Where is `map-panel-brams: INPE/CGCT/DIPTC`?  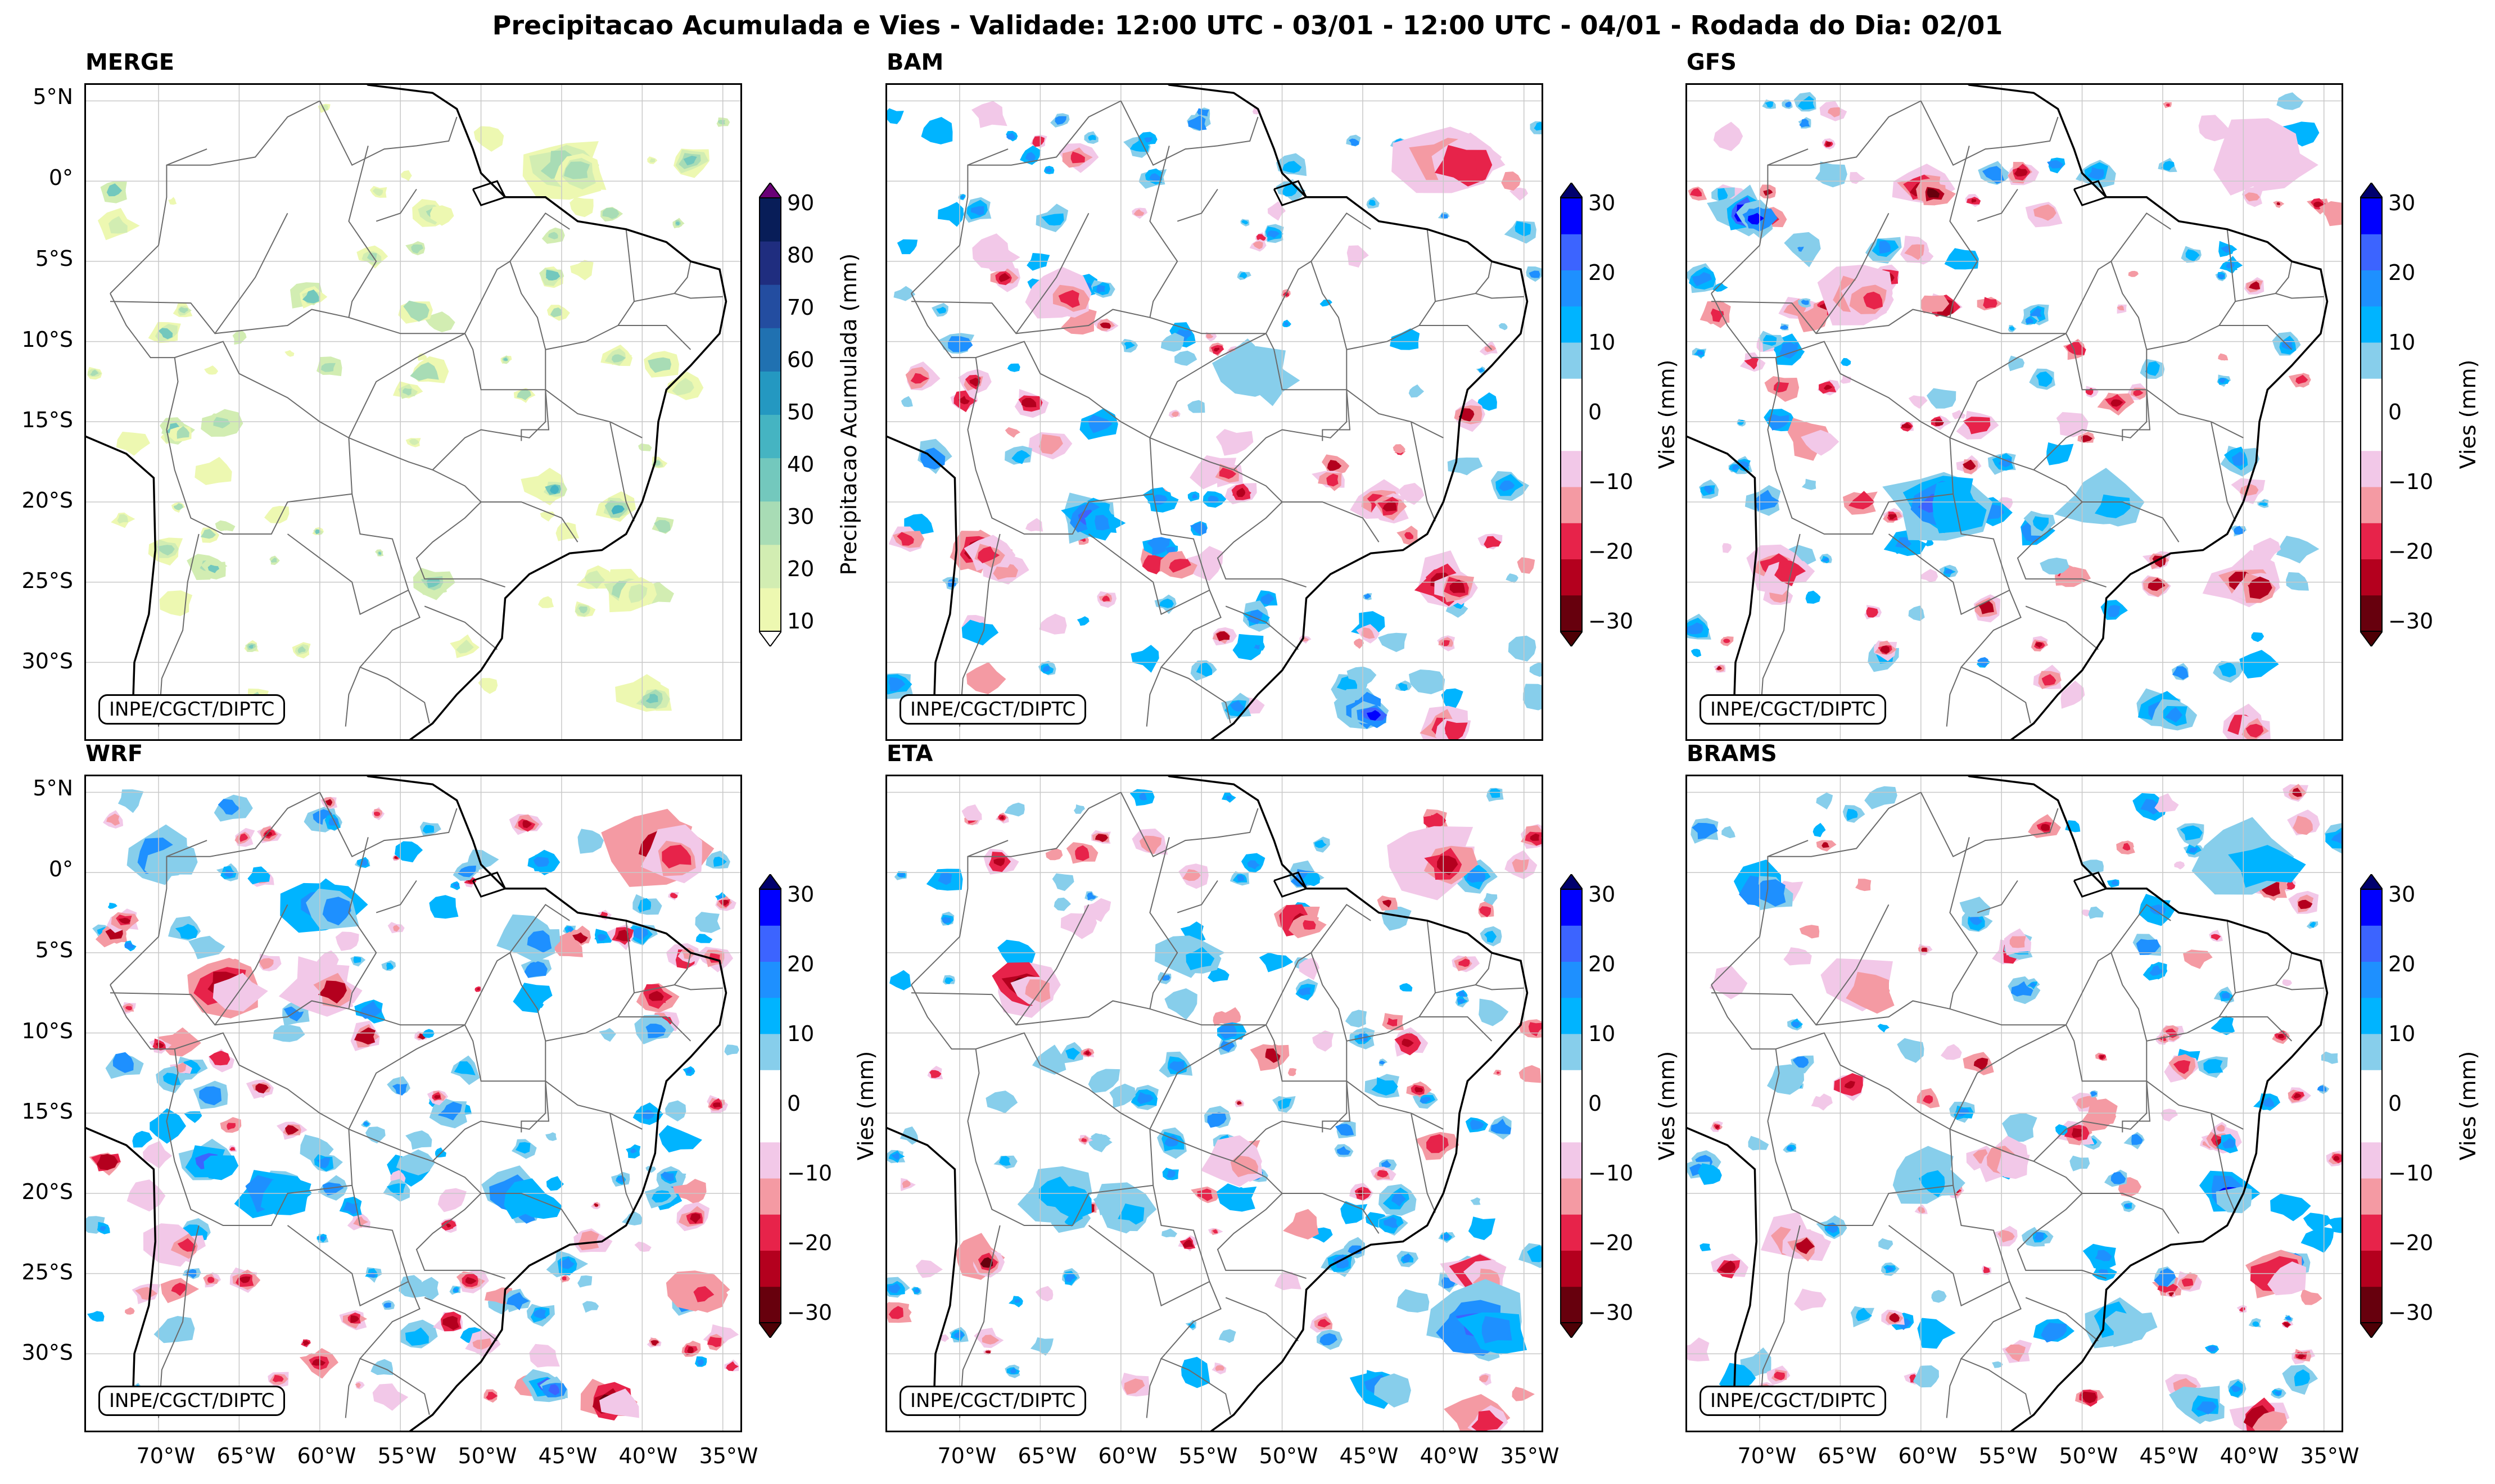
map-panel-brams: INPE/CGCT/DIPTC is located at coordinates (2014, 1103).